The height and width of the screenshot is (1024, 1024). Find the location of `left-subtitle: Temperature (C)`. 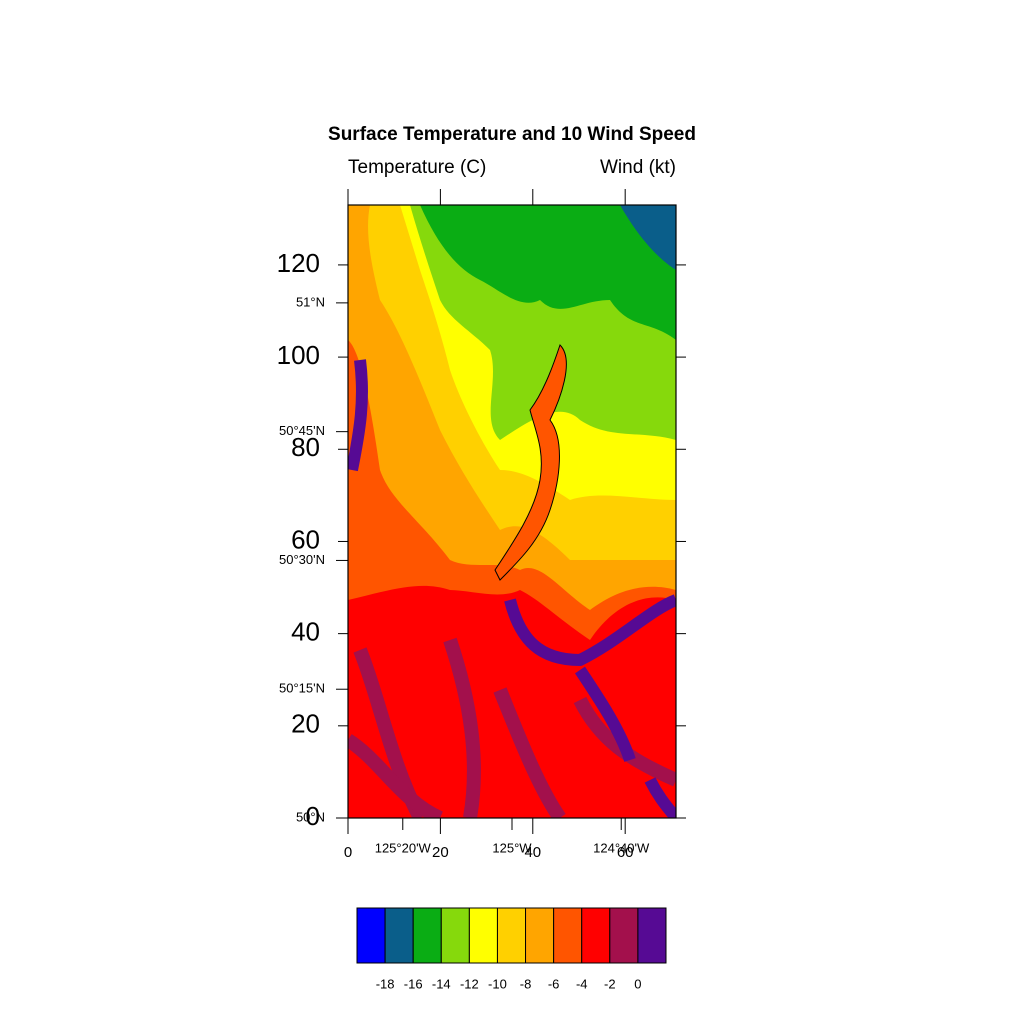

left-subtitle: Temperature (C) is located at coordinates (417, 167).